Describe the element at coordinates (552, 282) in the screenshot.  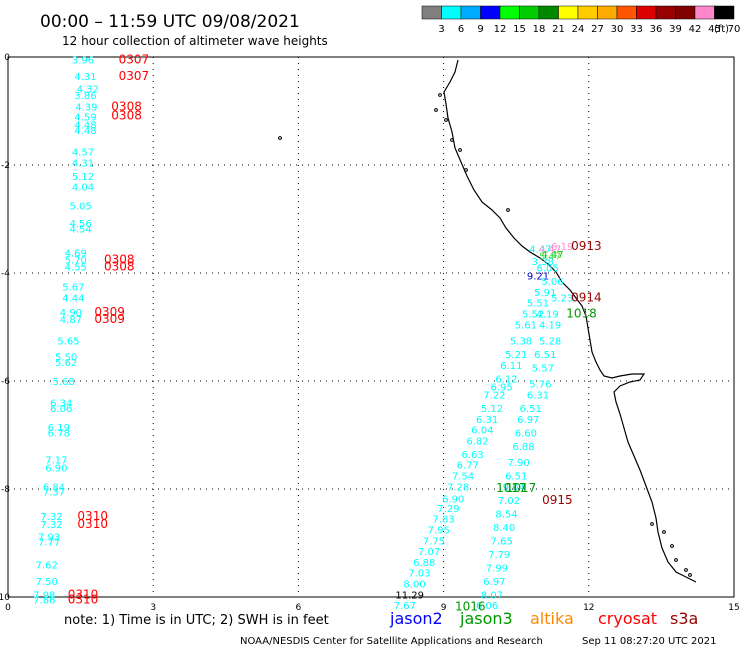
I see `wave-height-point: 5.06` at that location.